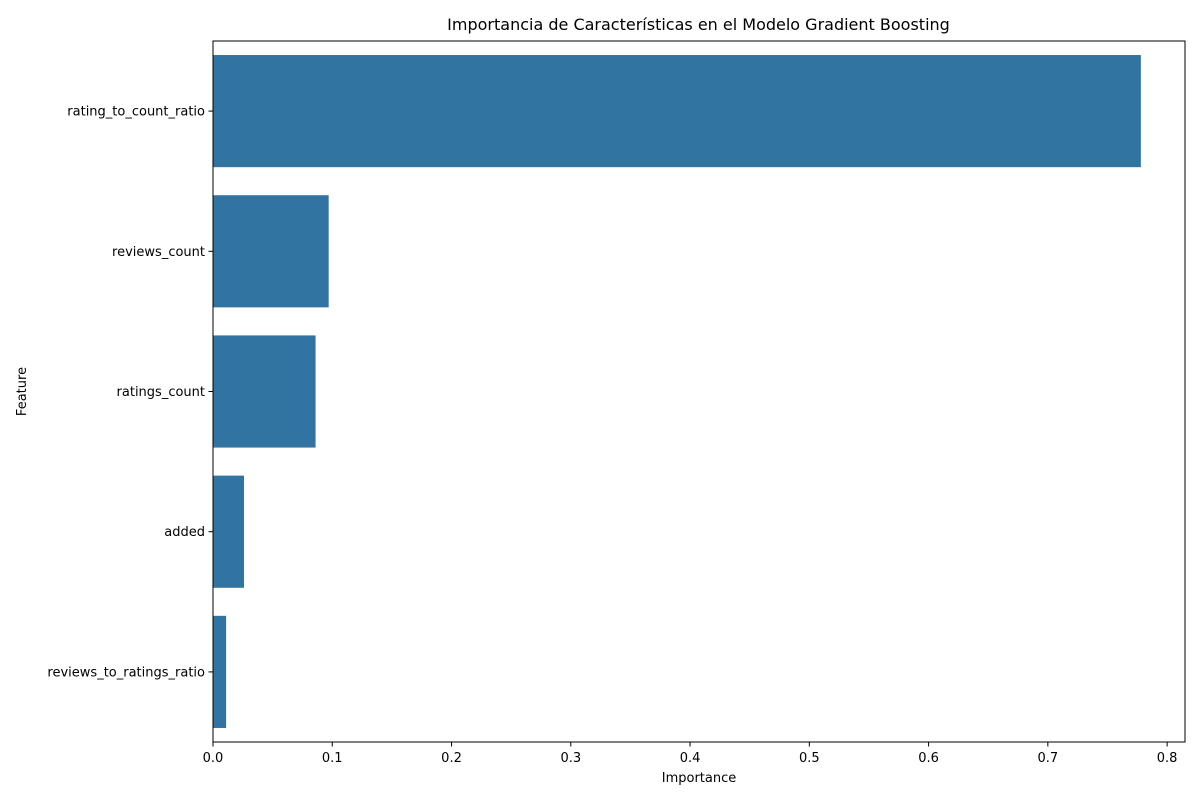 The image size is (1200, 800). I want to click on x-axis-ticks: 0.0 0.1 0.2 0.3 0.4 0.5 0.6 0.7 0.8, so click(690, 754).